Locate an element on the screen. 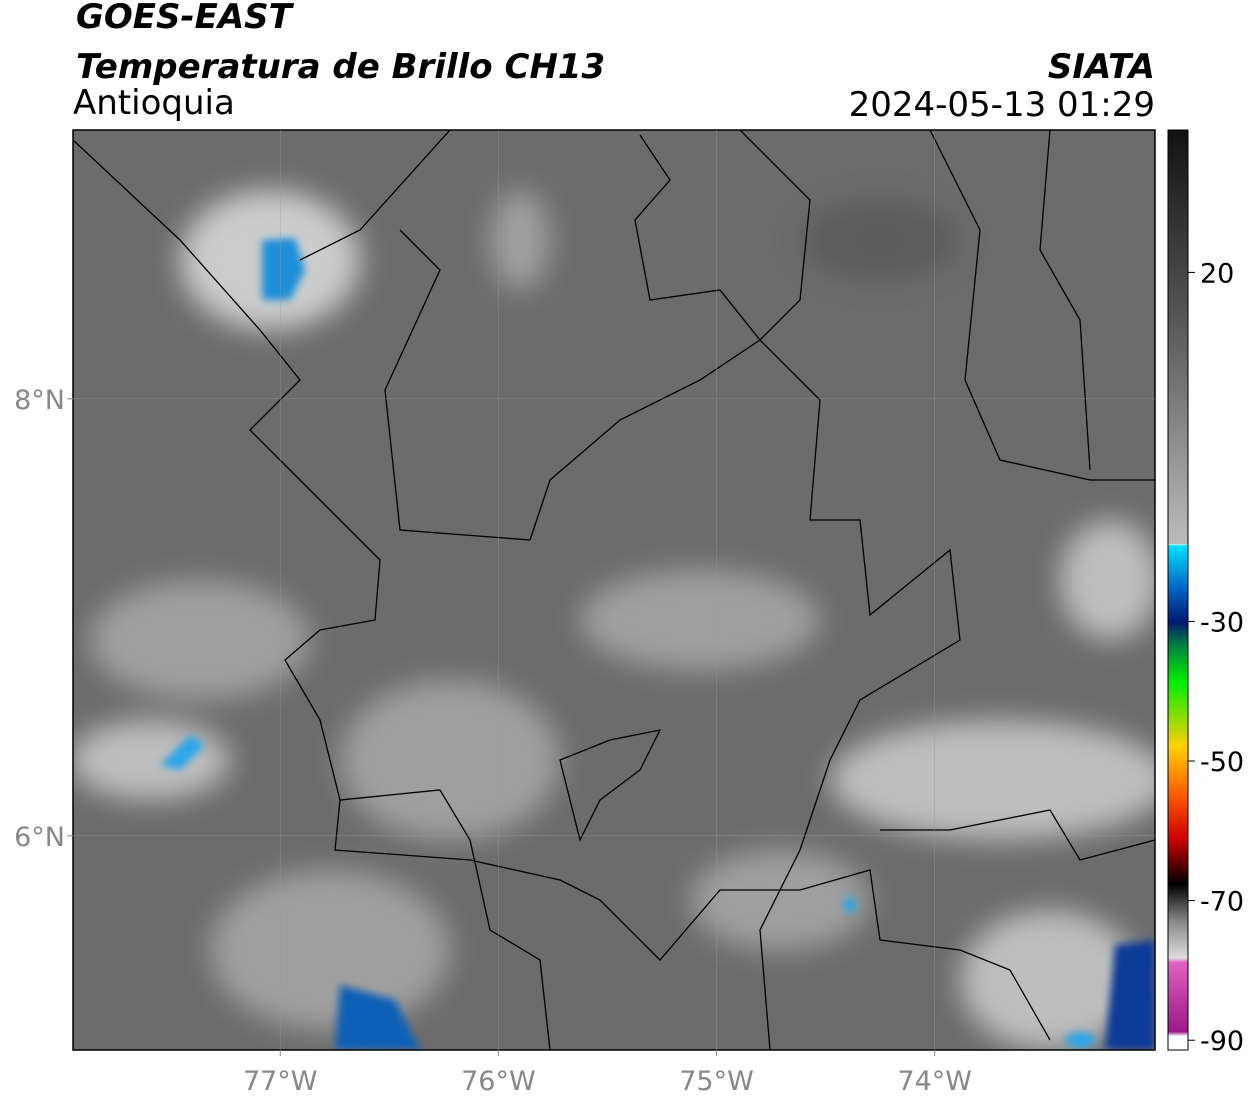  colorbar is located at coordinates (1178, 590).